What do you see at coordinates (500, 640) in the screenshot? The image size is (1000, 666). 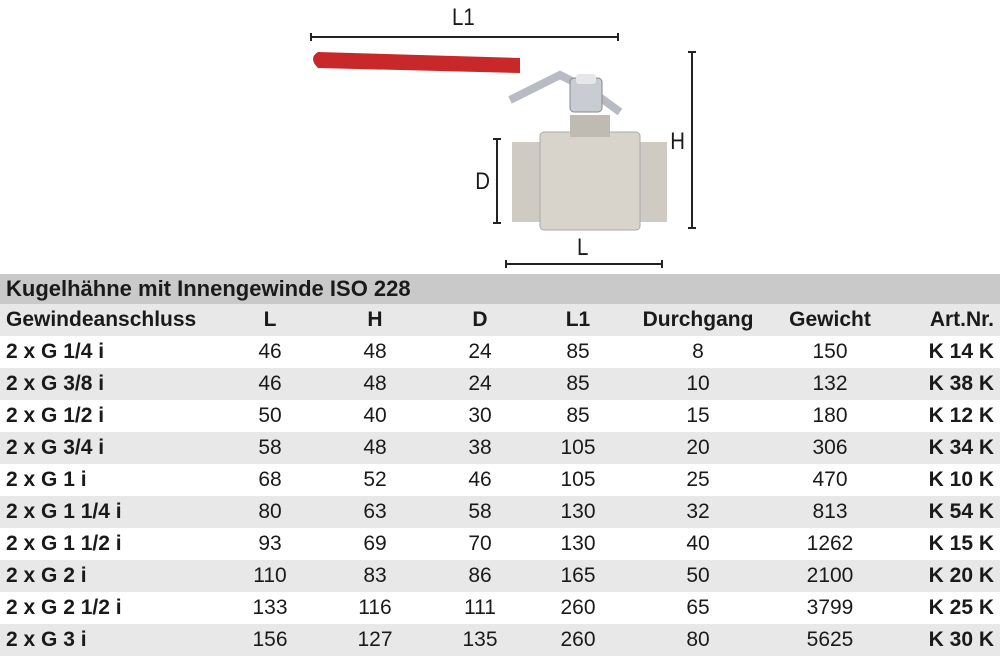 I see `table-row: 2 x G 3 i 156 127 135 260 80 5625 K 30 K` at bounding box center [500, 640].